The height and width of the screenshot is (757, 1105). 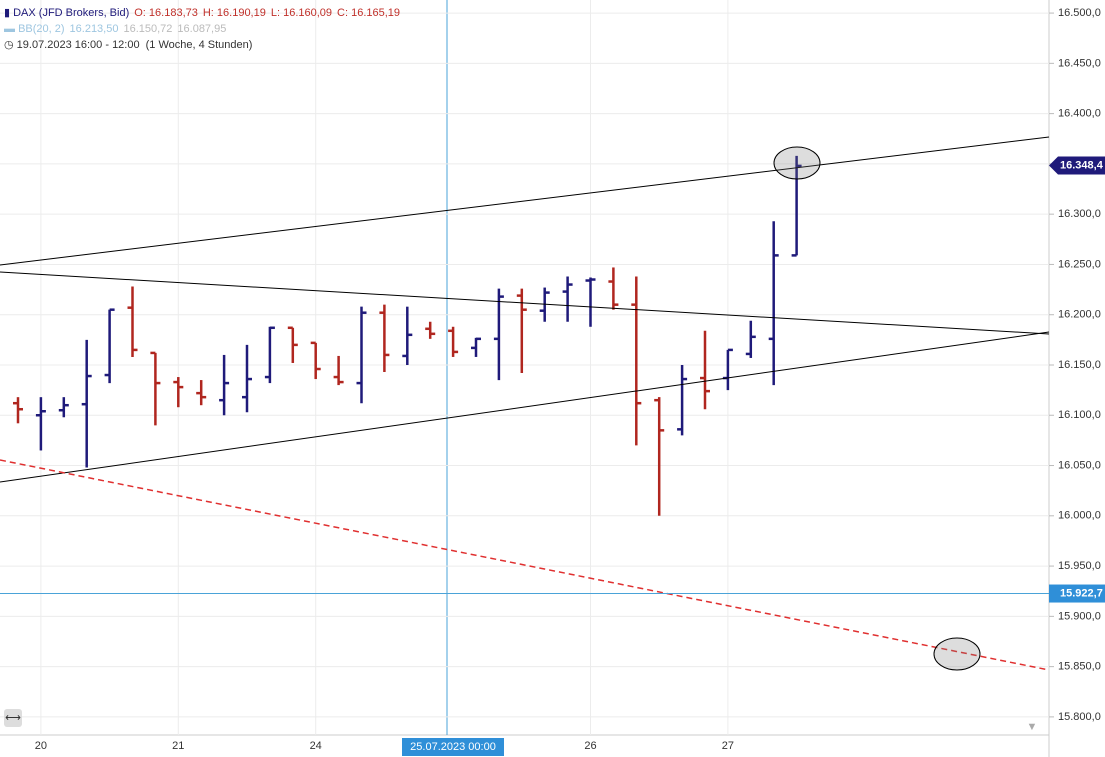 What do you see at coordinates (178, 746) in the screenshot?
I see `x-tick-label: 21` at bounding box center [178, 746].